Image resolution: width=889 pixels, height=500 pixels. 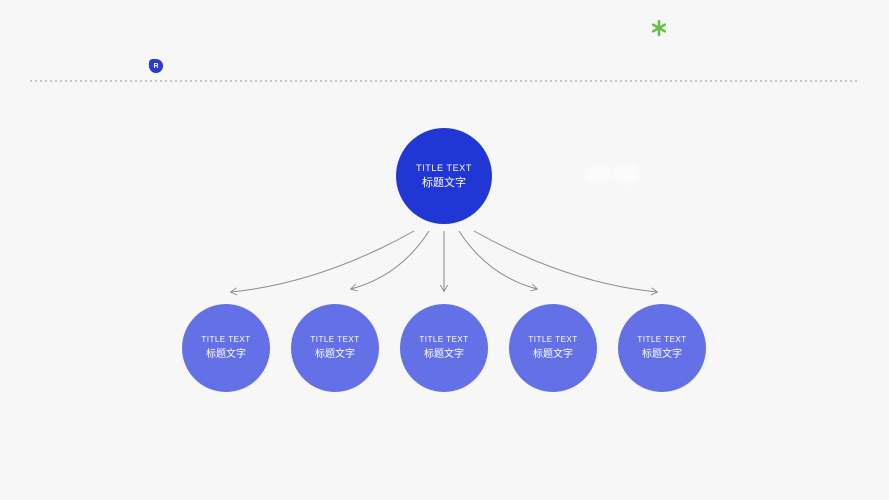 What do you see at coordinates (553, 348) in the screenshot?
I see `child-node-4: TITLE TEXT 标题文字` at bounding box center [553, 348].